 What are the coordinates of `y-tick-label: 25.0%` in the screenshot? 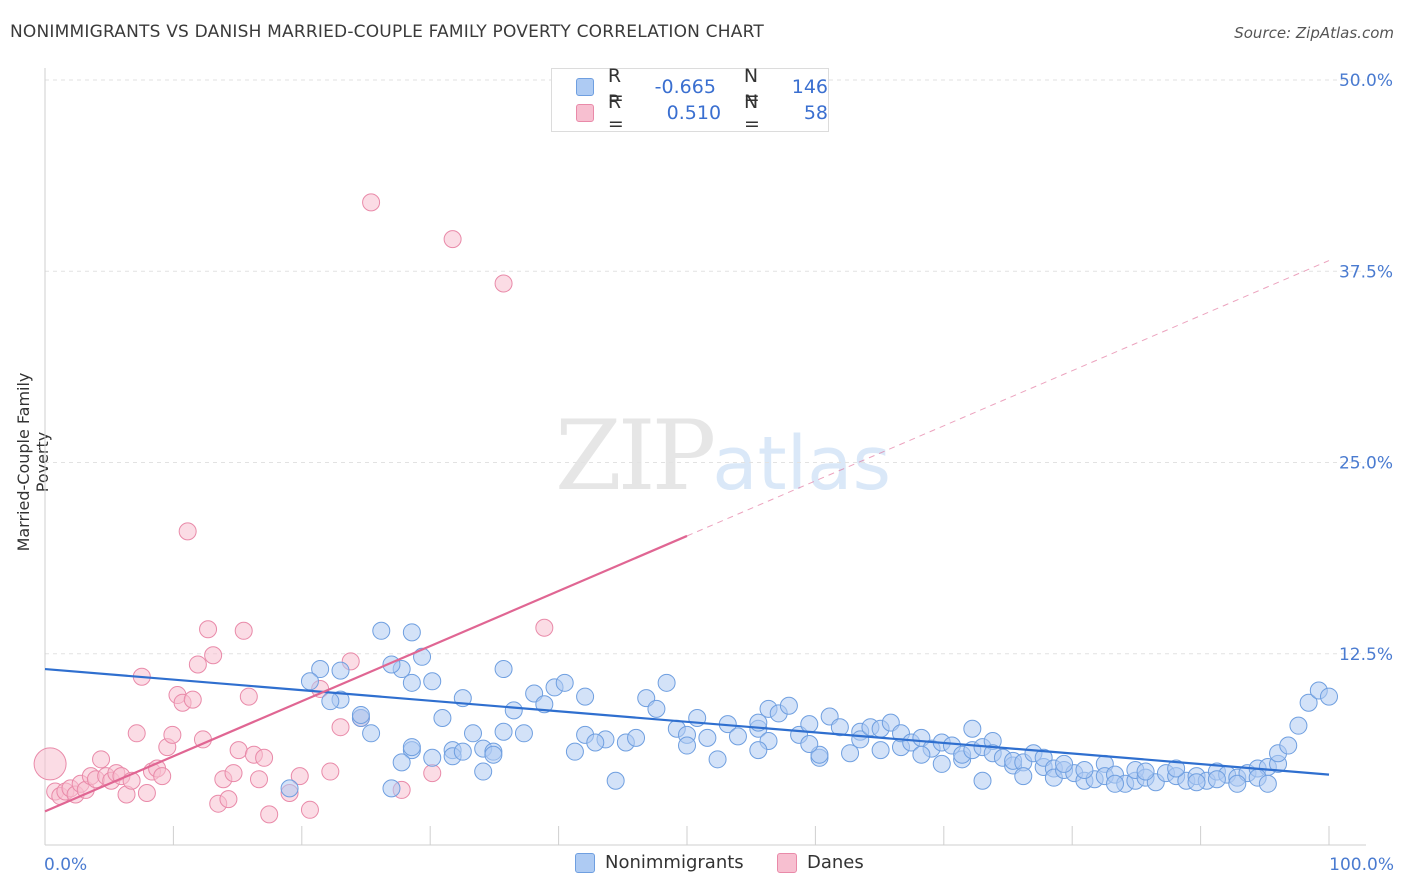 It's located at (1366, 464).